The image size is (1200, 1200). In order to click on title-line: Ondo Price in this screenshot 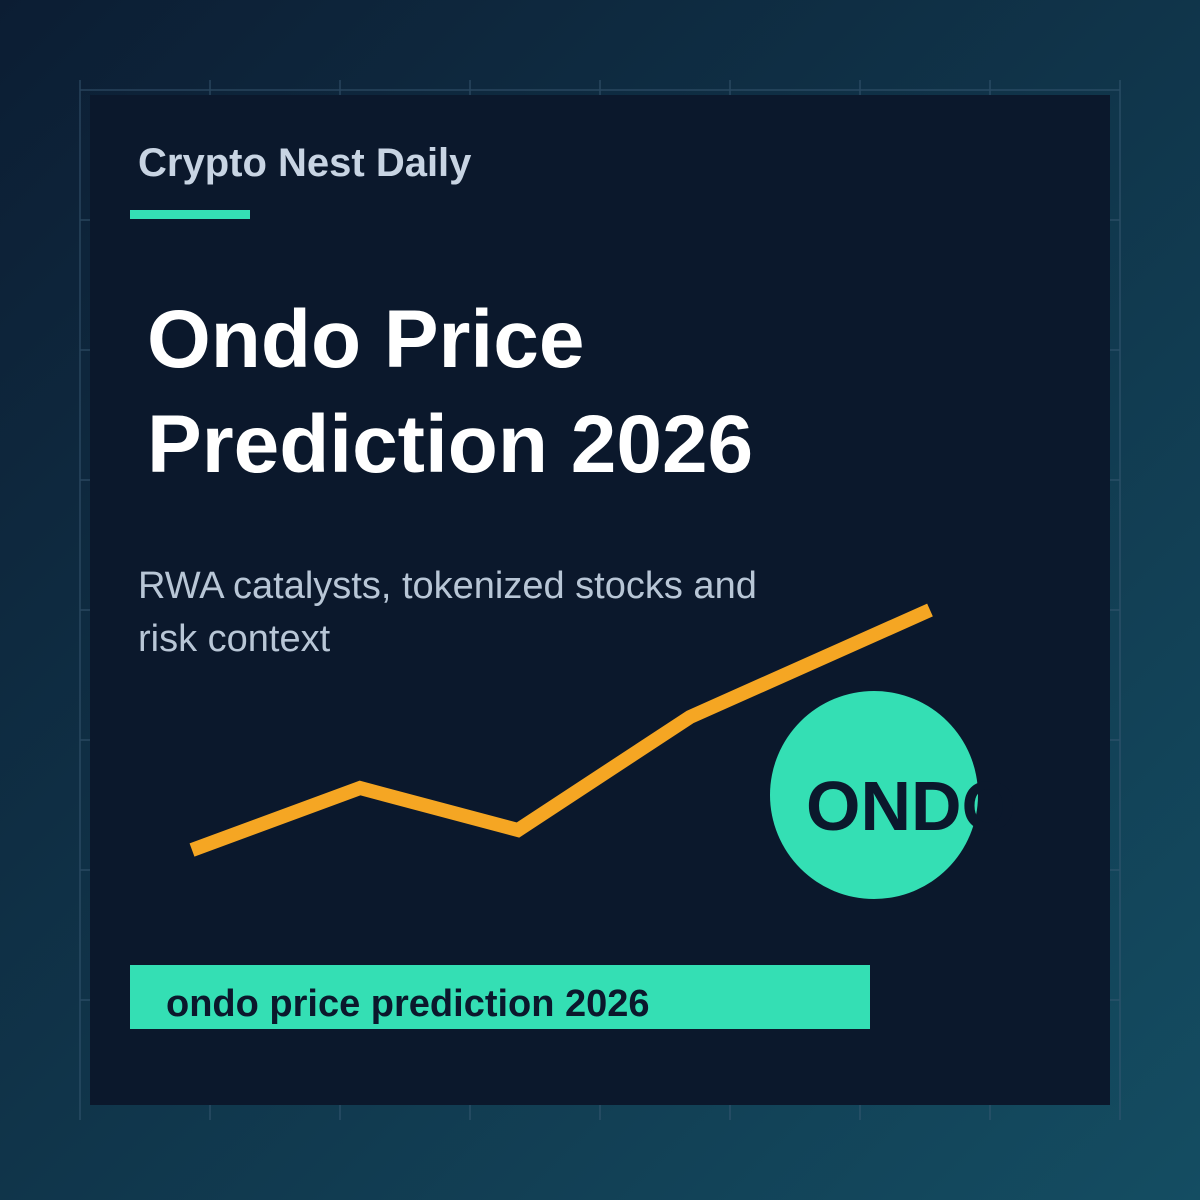, I will do `click(365, 339)`.